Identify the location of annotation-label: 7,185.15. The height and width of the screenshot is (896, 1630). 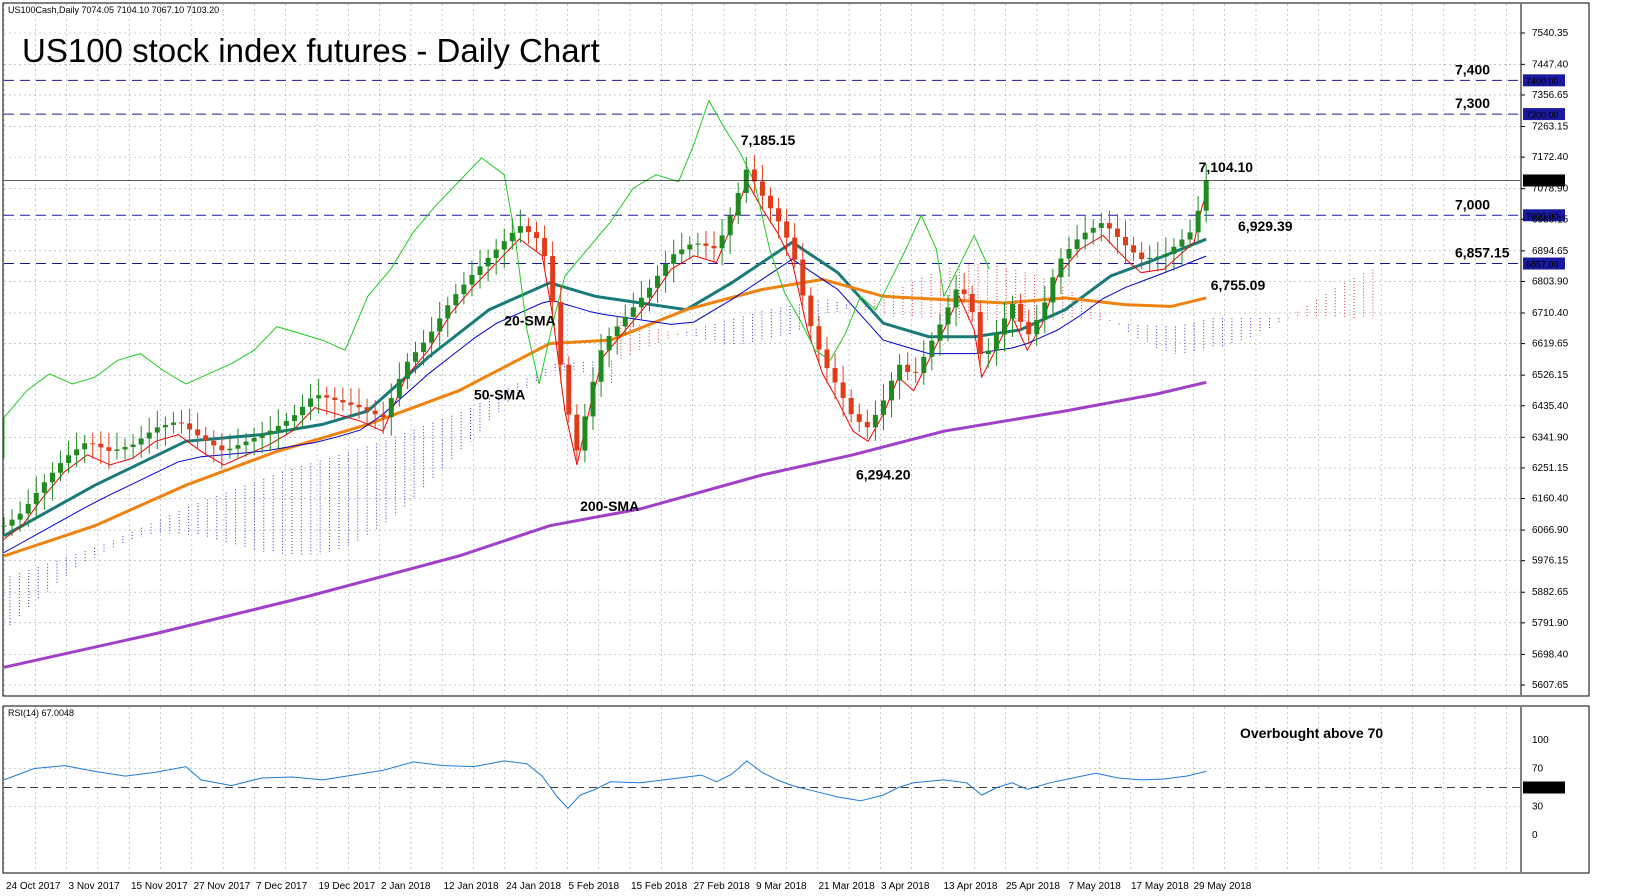
(768, 140).